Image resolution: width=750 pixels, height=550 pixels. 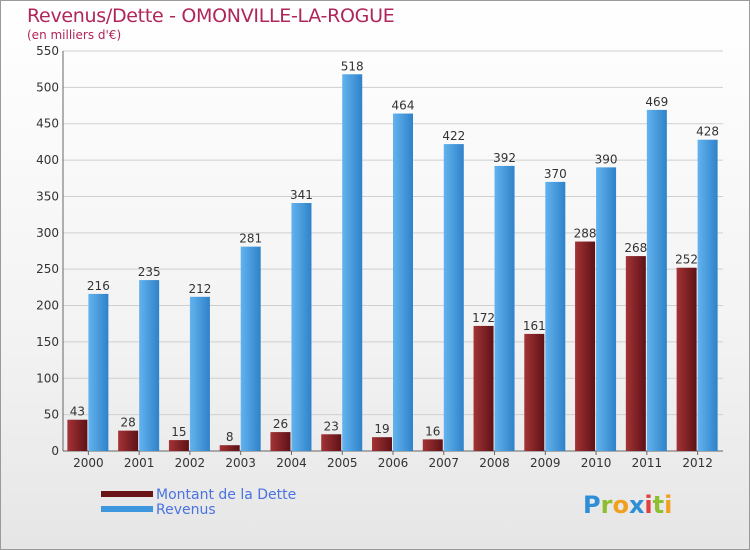 What do you see at coordinates (545, 463) in the screenshot?
I see `x-tick-label: 2009` at bounding box center [545, 463].